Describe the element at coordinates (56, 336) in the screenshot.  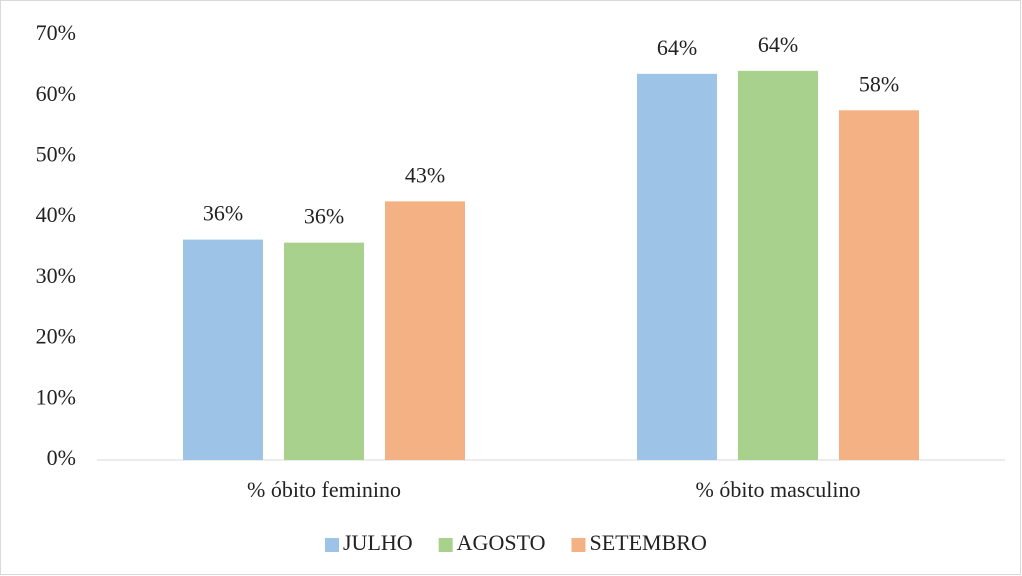
I see `y-tick-label: 20%` at that location.